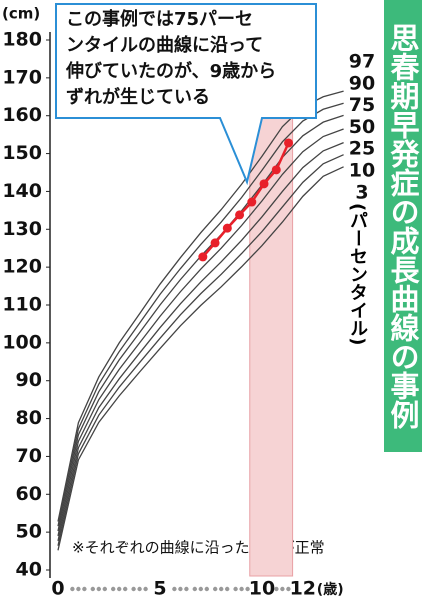 The image size is (428, 600). What do you see at coordinates (29, 456) in the screenshot?
I see `y-tick-label: 70` at bounding box center [29, 456].